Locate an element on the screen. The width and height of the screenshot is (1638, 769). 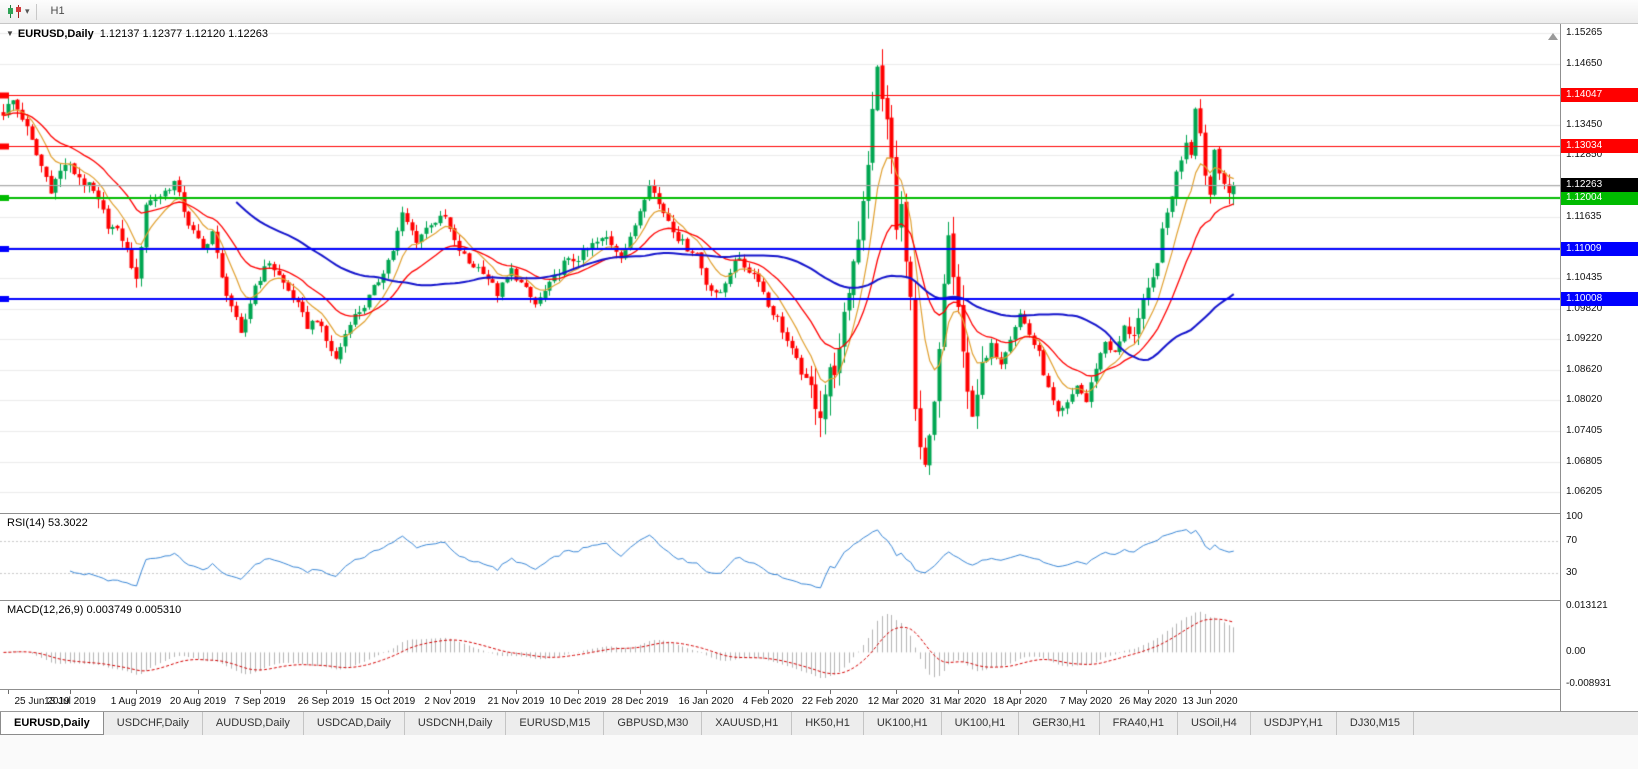
date-label: 1 Aug 2019 is located at coordinates (136, 701).